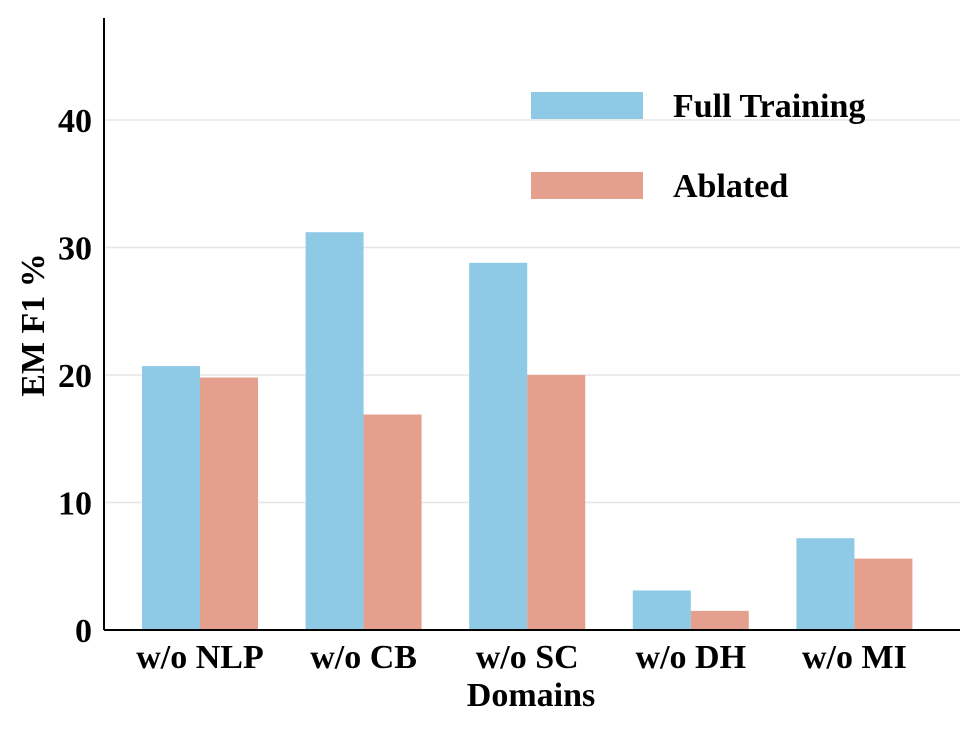 Image resolution: width=977 pixels, height=733 pixels. What do you see at coordinates (83, 631) in the screenshot?
I see `y-tick-label: 0` at bounding box center [83, 631].